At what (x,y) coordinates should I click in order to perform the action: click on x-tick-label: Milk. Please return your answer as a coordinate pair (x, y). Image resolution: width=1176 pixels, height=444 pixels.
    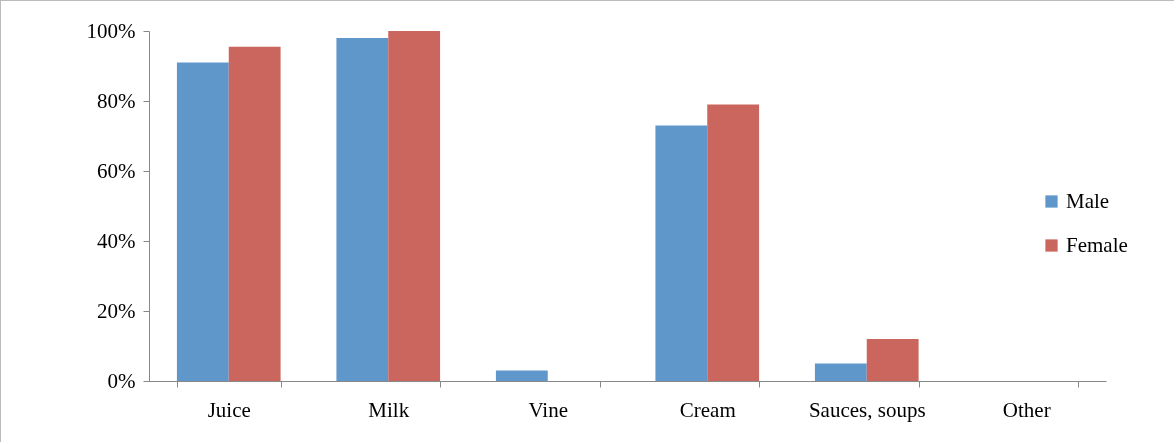
    Looking at the image, I should click on (389, 409).